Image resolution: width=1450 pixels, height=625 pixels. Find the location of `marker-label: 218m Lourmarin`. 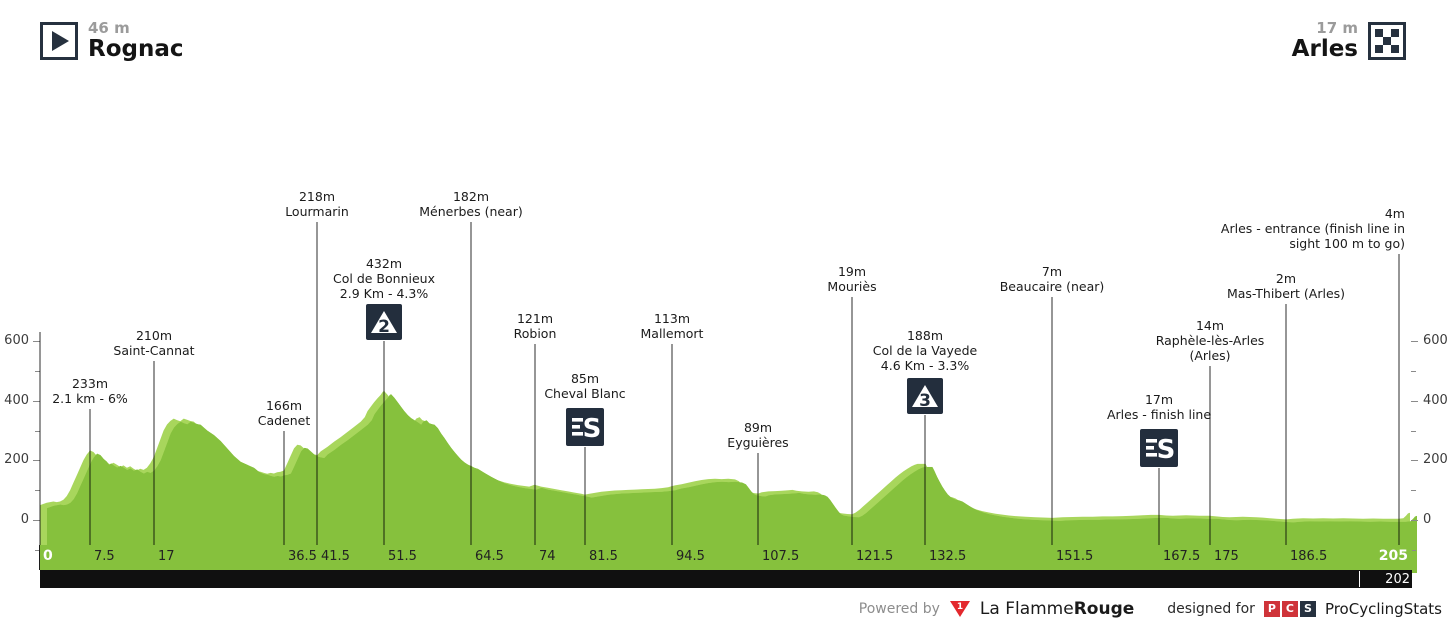

marker-label: 218m Lourmarin is located at coordinates (317, 204).